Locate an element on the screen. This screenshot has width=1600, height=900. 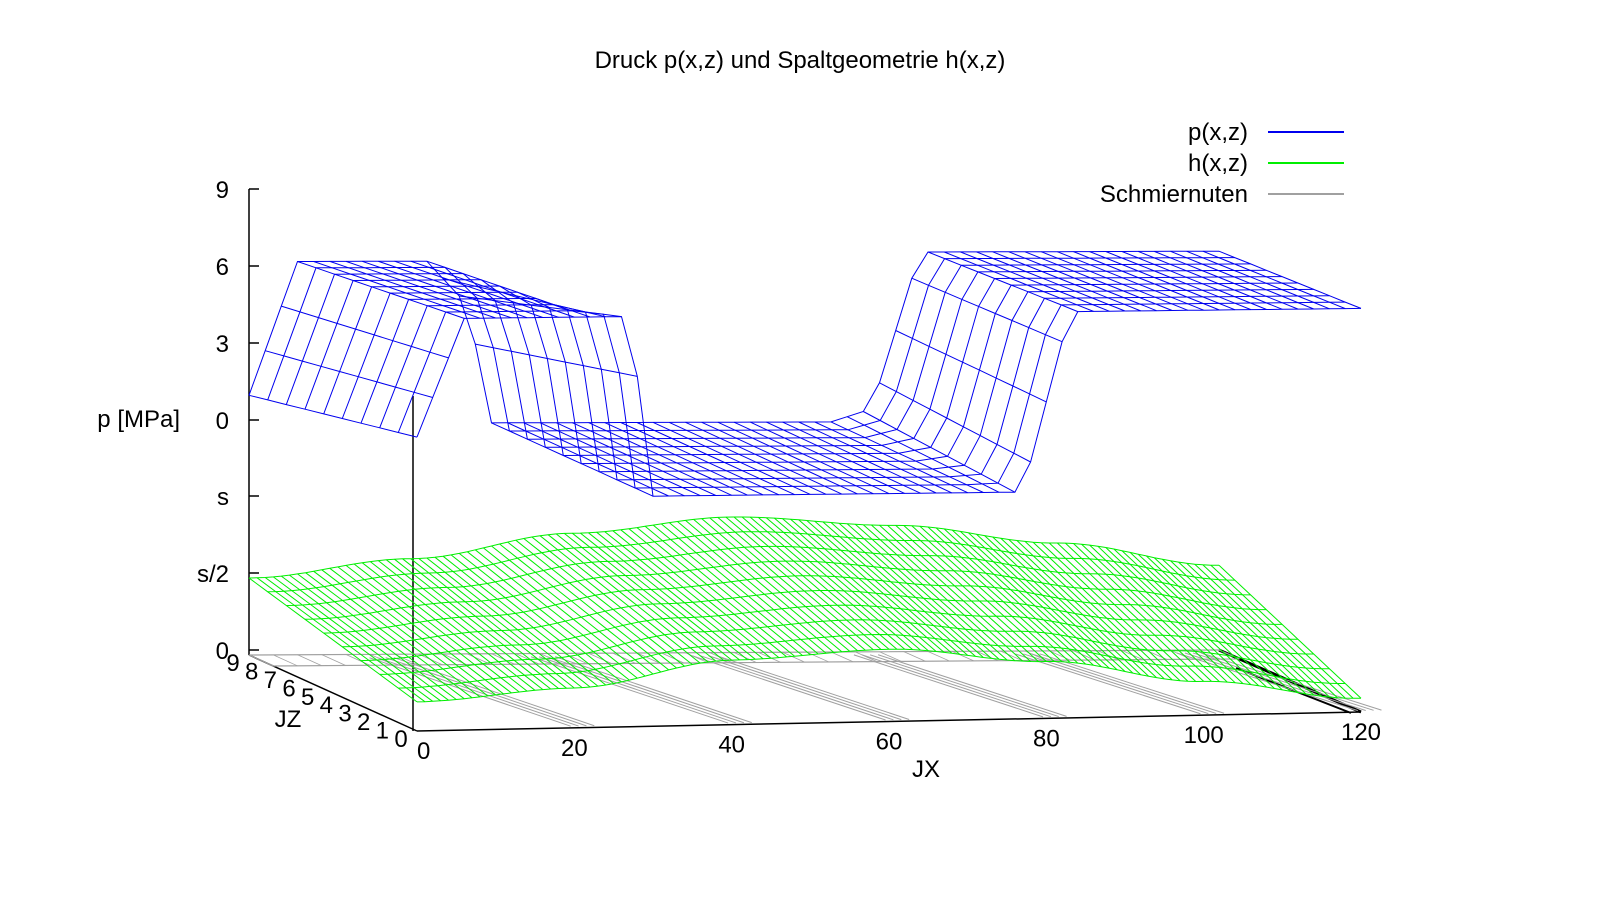
z-tick-label: 8 is located at coordinates (251, 671).